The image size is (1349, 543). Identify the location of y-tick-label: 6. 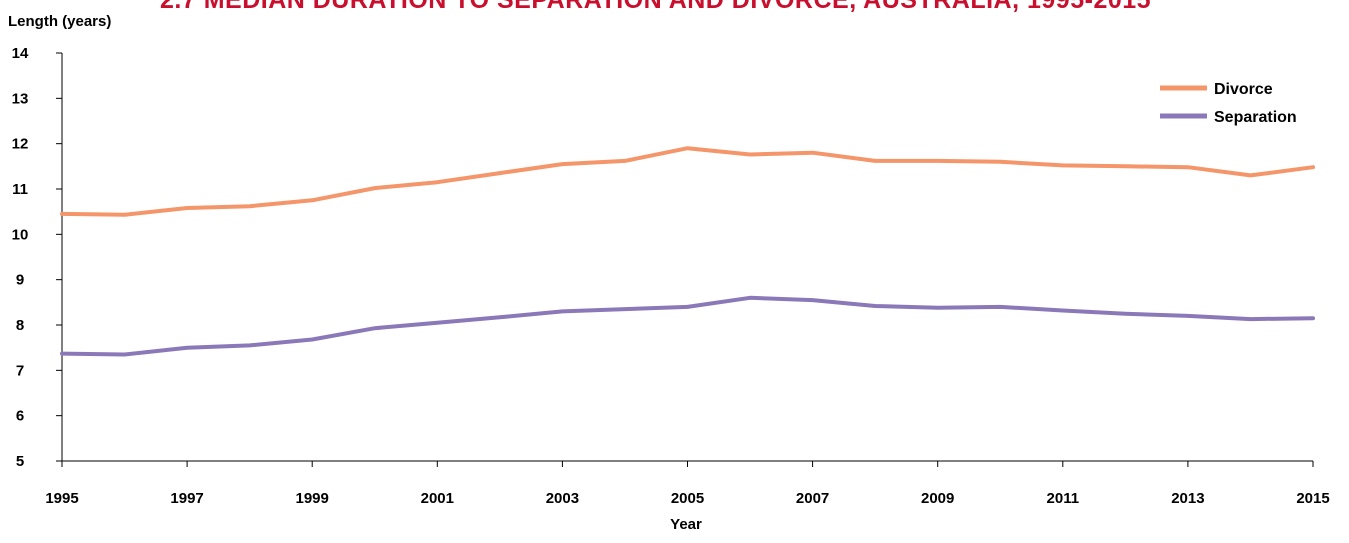
(20, 416).